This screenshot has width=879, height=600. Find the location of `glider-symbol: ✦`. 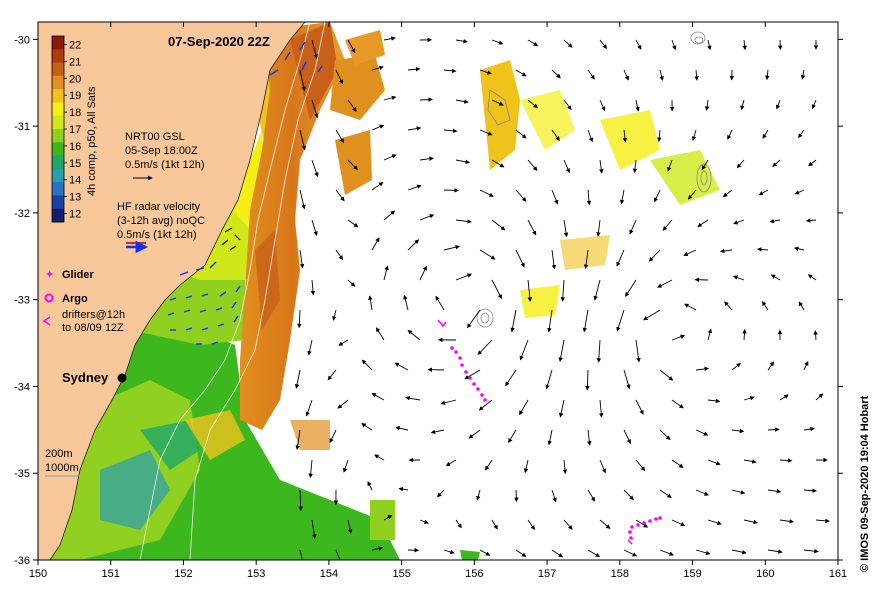

glider-symbol: ✦ is located at coordinates (49, 275).